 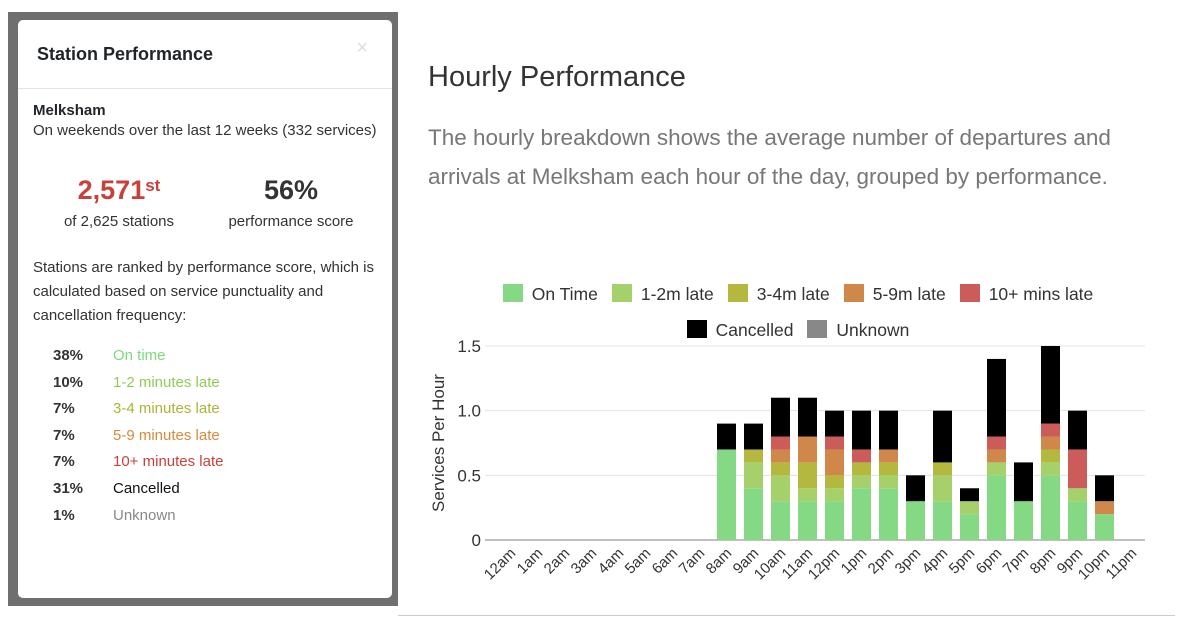 What do you see at coordinates (139, 355) in the screenshot?
I see `breakdown-label: On time` at bounding box center [139, 355].